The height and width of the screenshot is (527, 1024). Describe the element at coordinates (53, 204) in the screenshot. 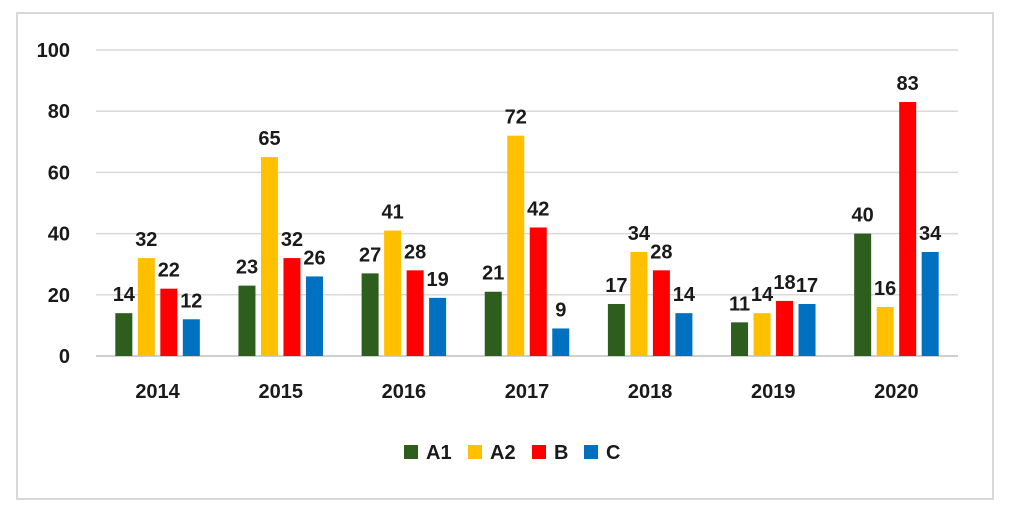

I see `y-axis-ticks: 0 20 40 60 80 100` at that location.